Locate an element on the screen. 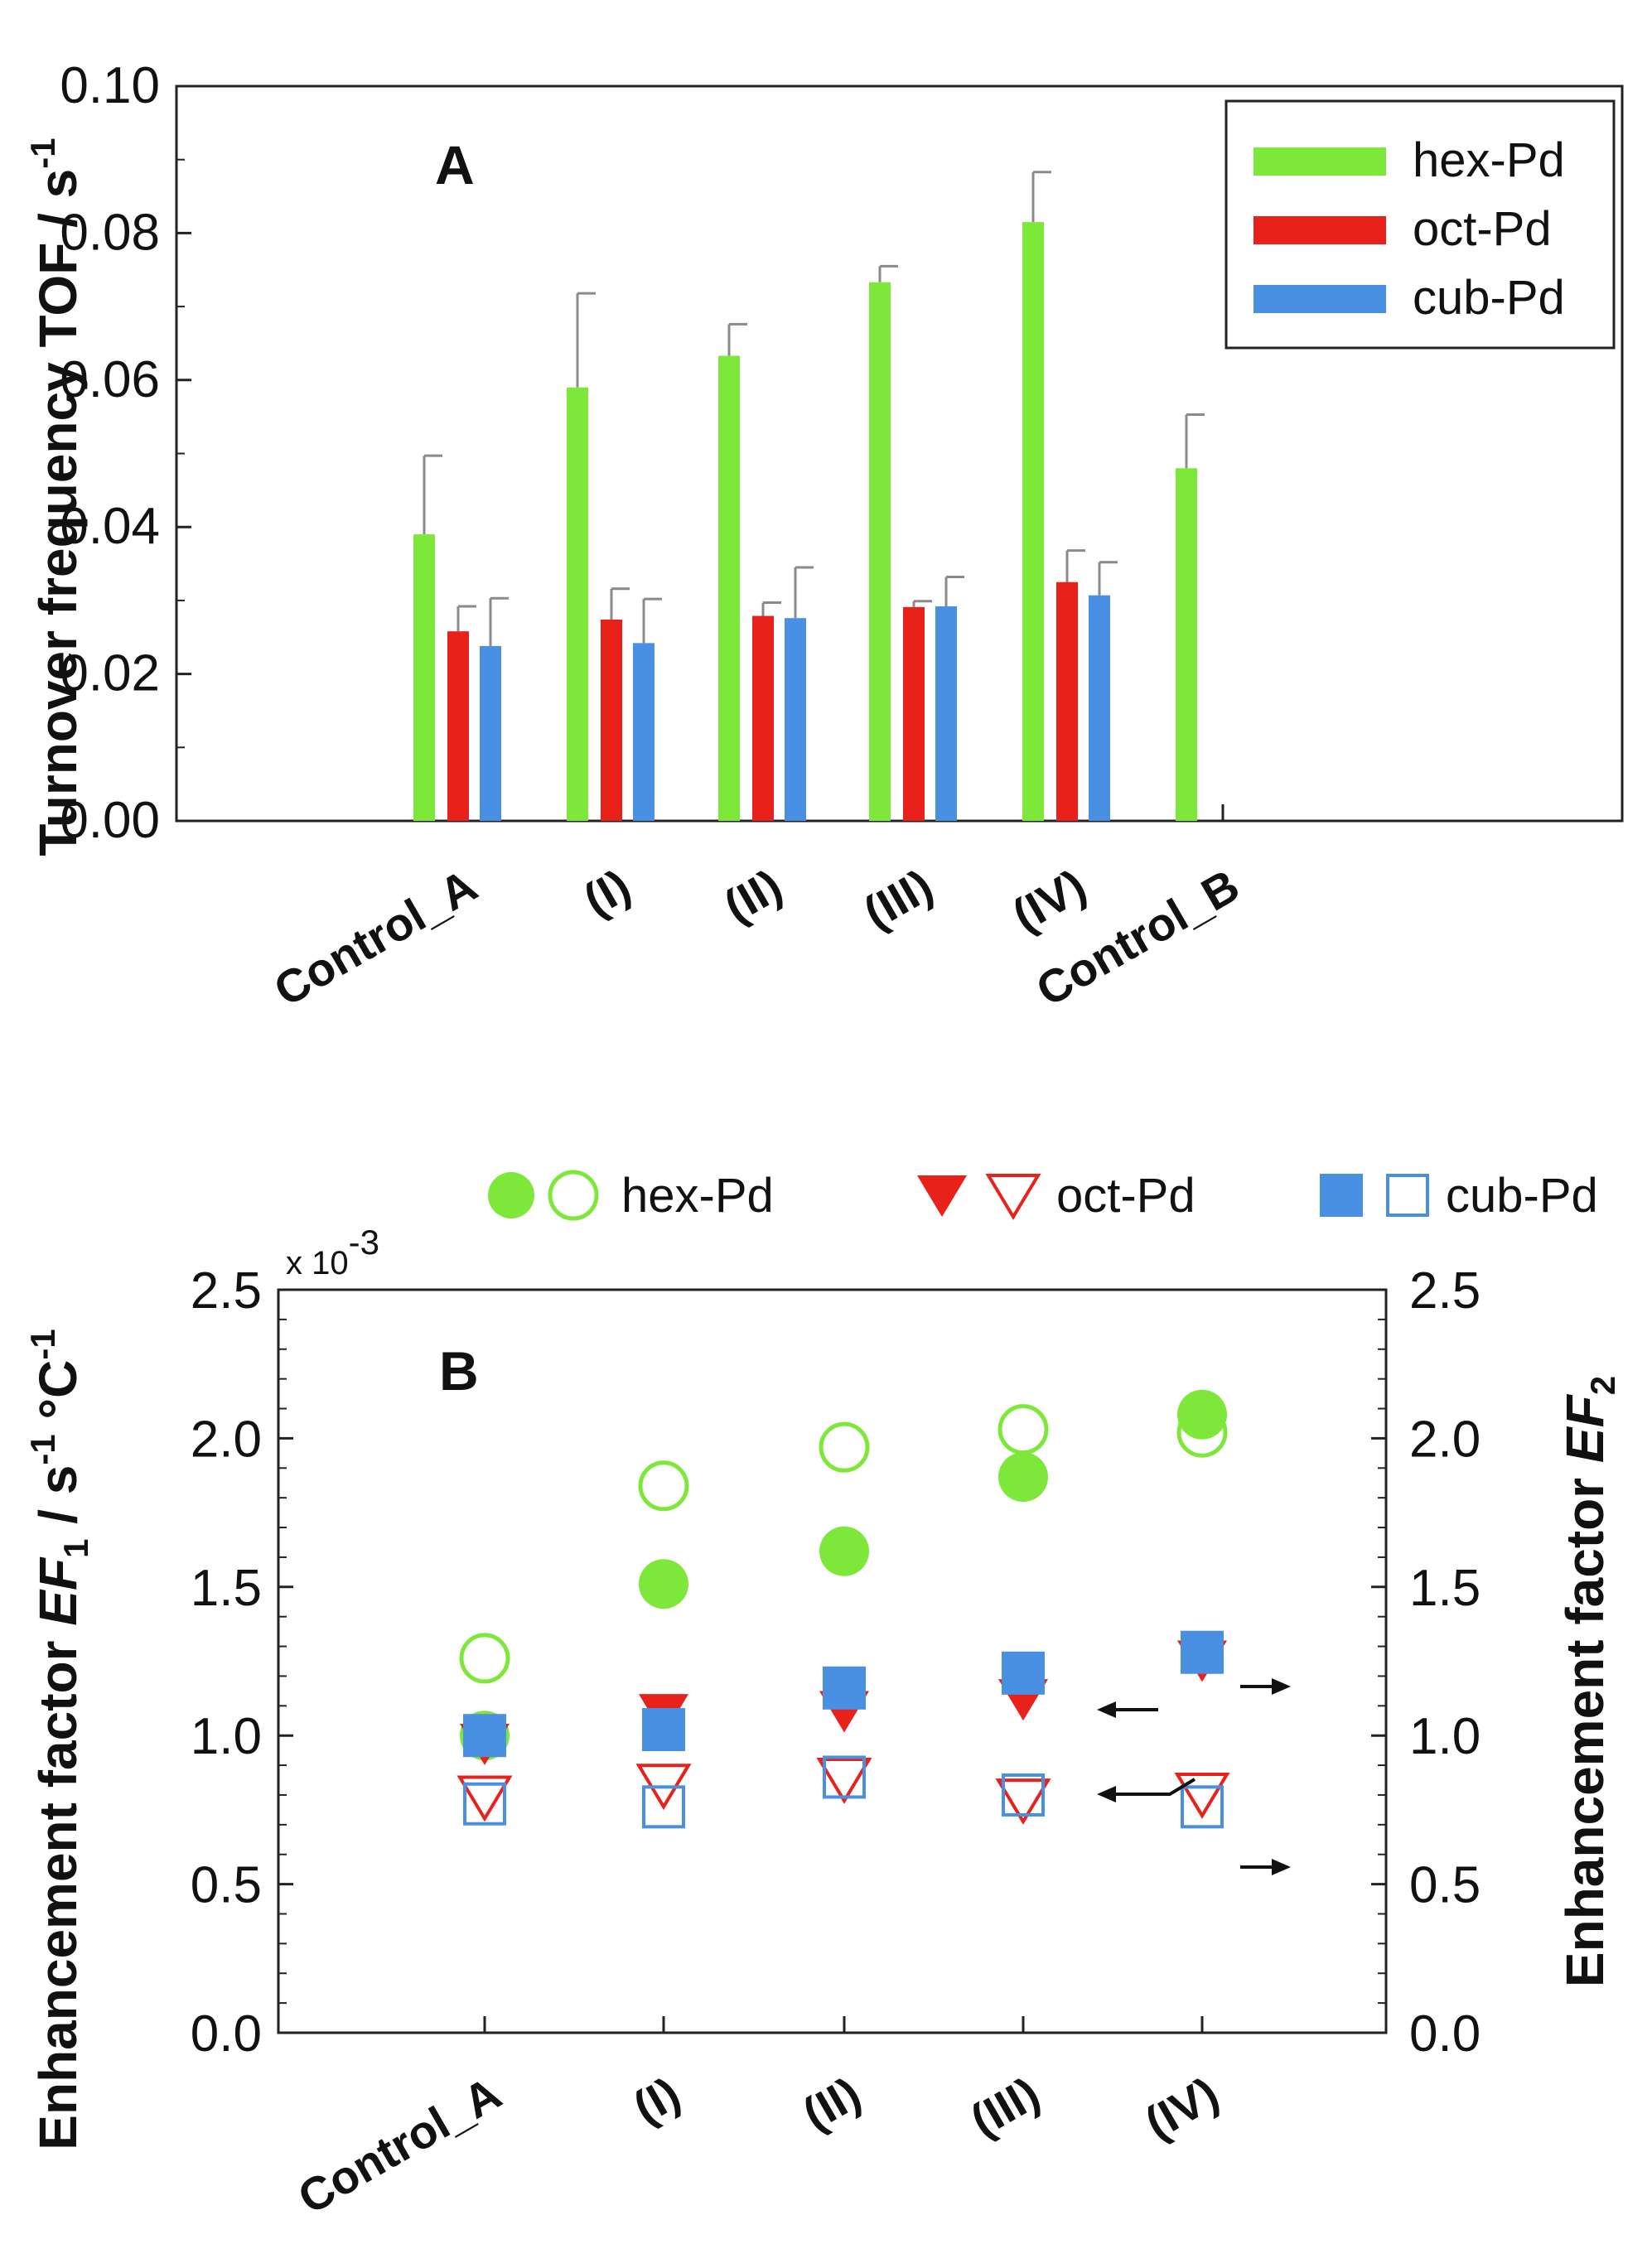 The height and width of the screenshot is (2268, 1652). arrow-right-hex is located at coordinates (1265, 1686).